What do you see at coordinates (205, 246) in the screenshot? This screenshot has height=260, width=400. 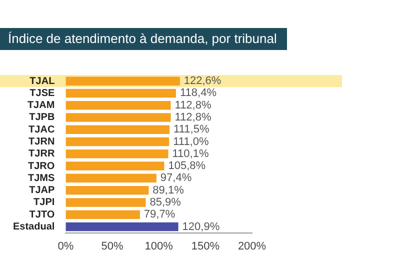 I see `x-tick-label: 150%` at bounding box center [205, 246].